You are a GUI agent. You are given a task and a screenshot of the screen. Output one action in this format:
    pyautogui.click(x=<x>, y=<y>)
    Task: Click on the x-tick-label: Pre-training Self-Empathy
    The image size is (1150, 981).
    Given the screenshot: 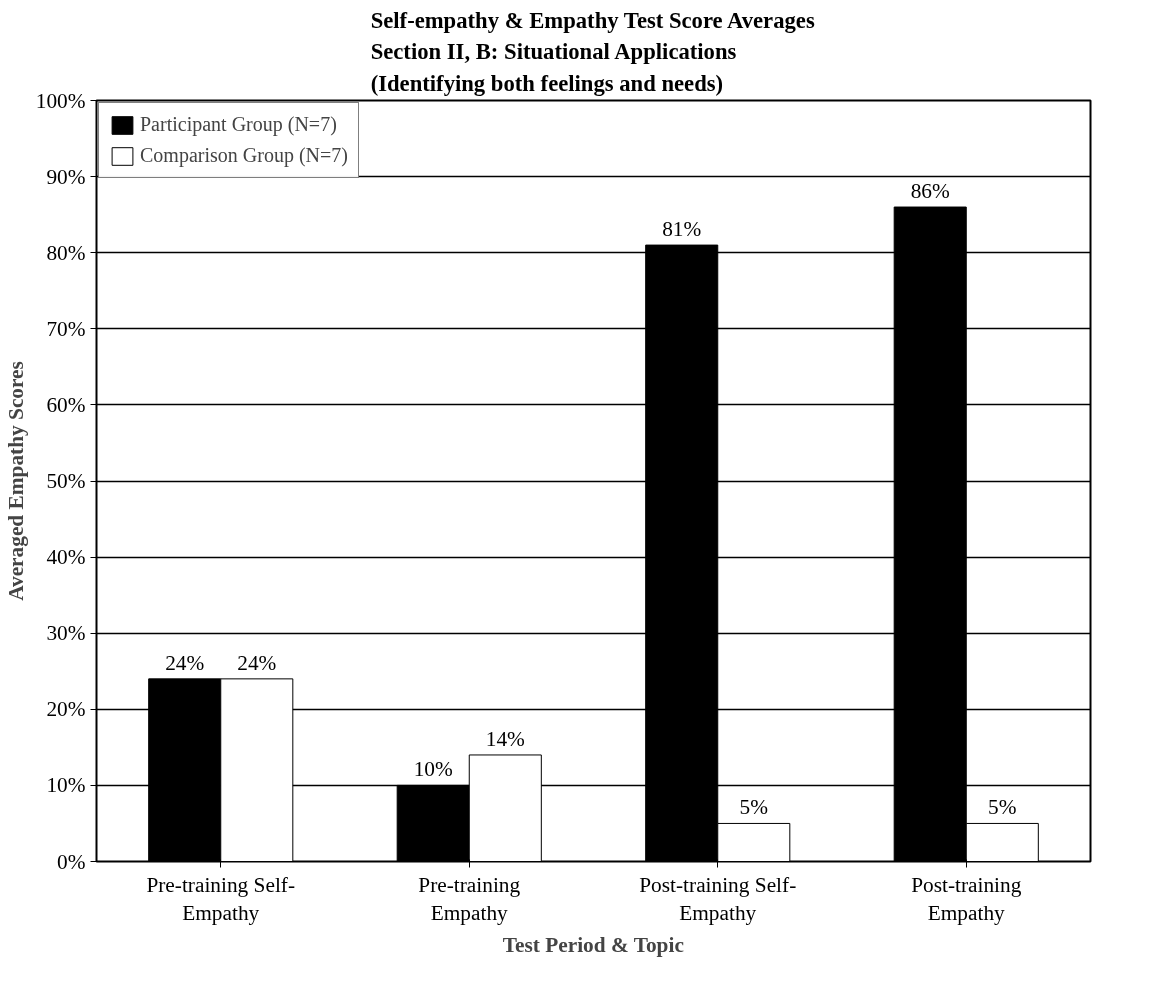 What is the action you would take?
    pyautogui.click(x=221, y=899)
    